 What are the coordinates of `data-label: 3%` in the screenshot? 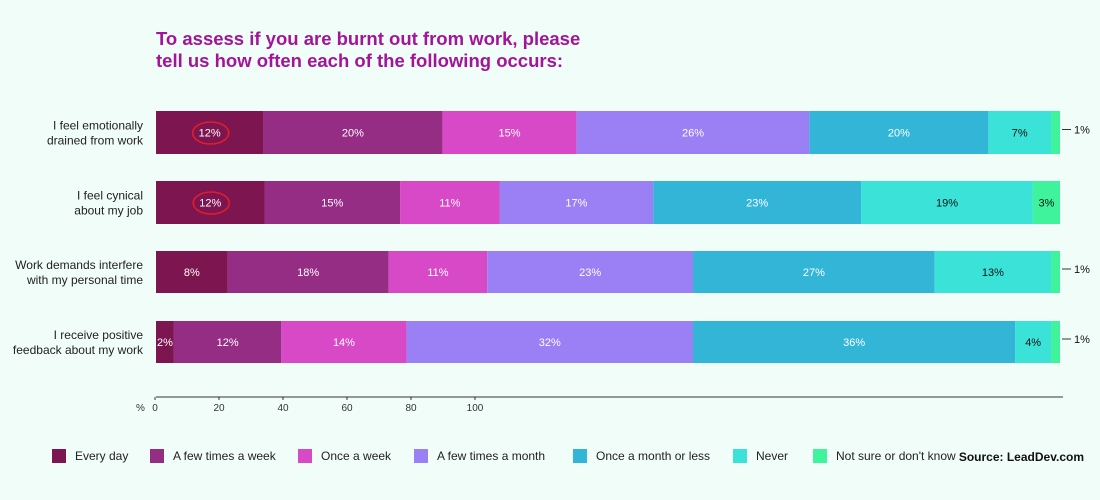 It's located at (1046, 204).